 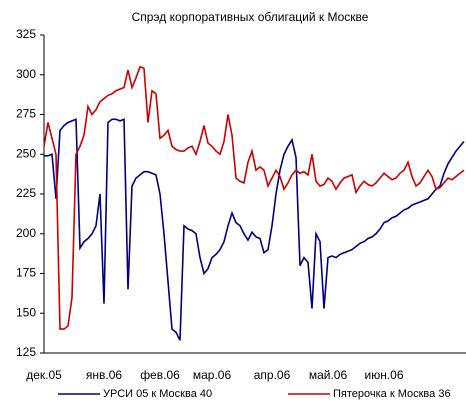 I want to click on x-tick-label: фев.06, so click(x=160, y=375).